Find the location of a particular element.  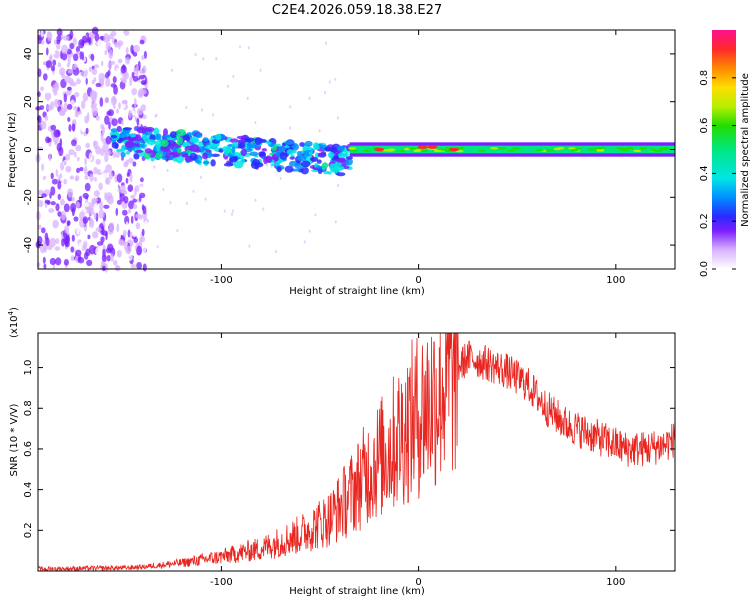

snr-y-multiplier: (x104) is located at coordinates (13, 322).